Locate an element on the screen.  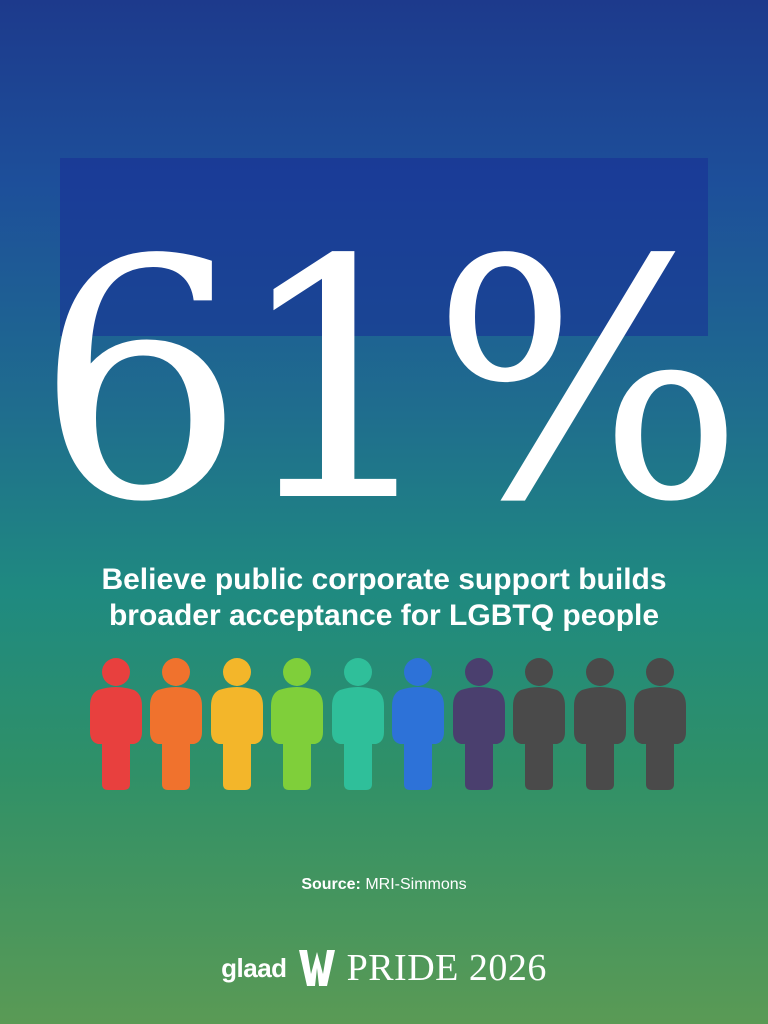
source-value: MRI-Simmons is located at coordinates (416, 884).